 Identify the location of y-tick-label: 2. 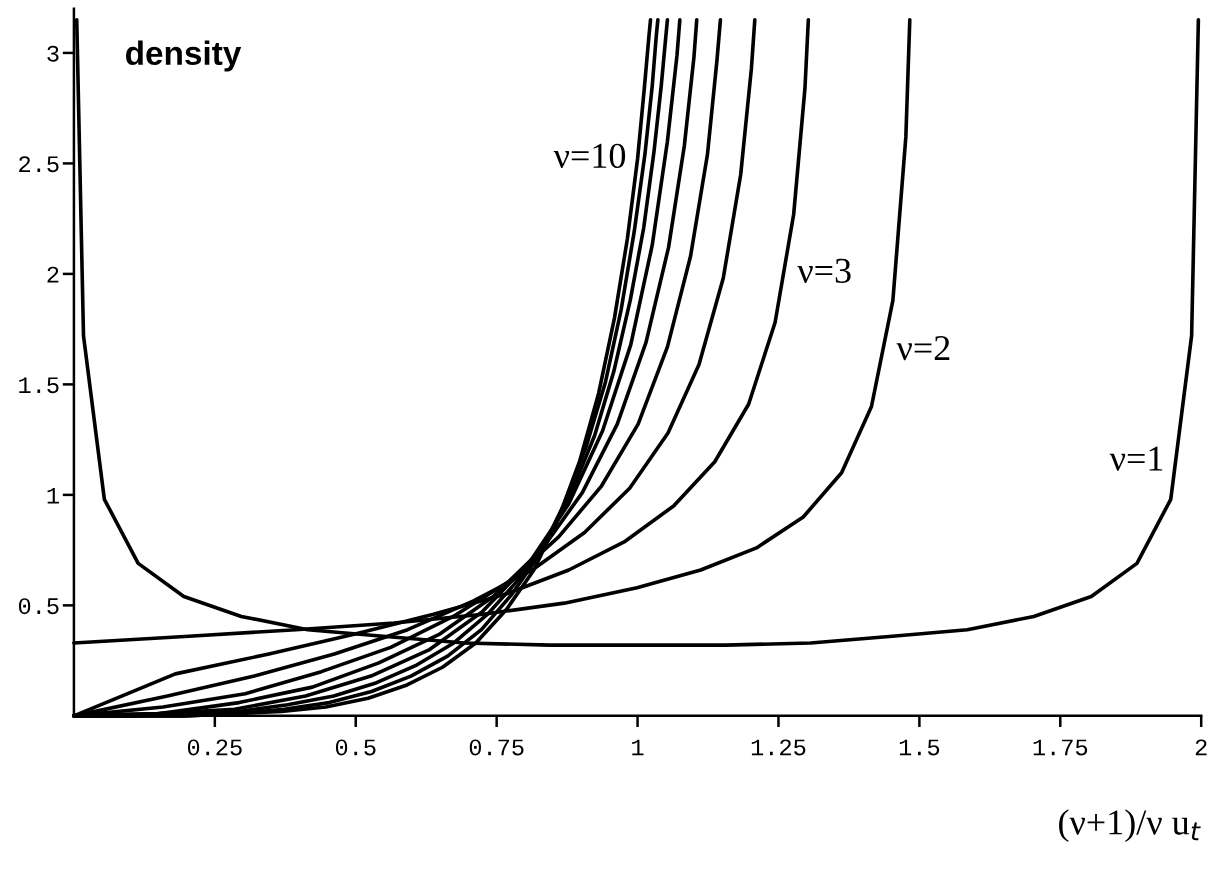
(53, 274).